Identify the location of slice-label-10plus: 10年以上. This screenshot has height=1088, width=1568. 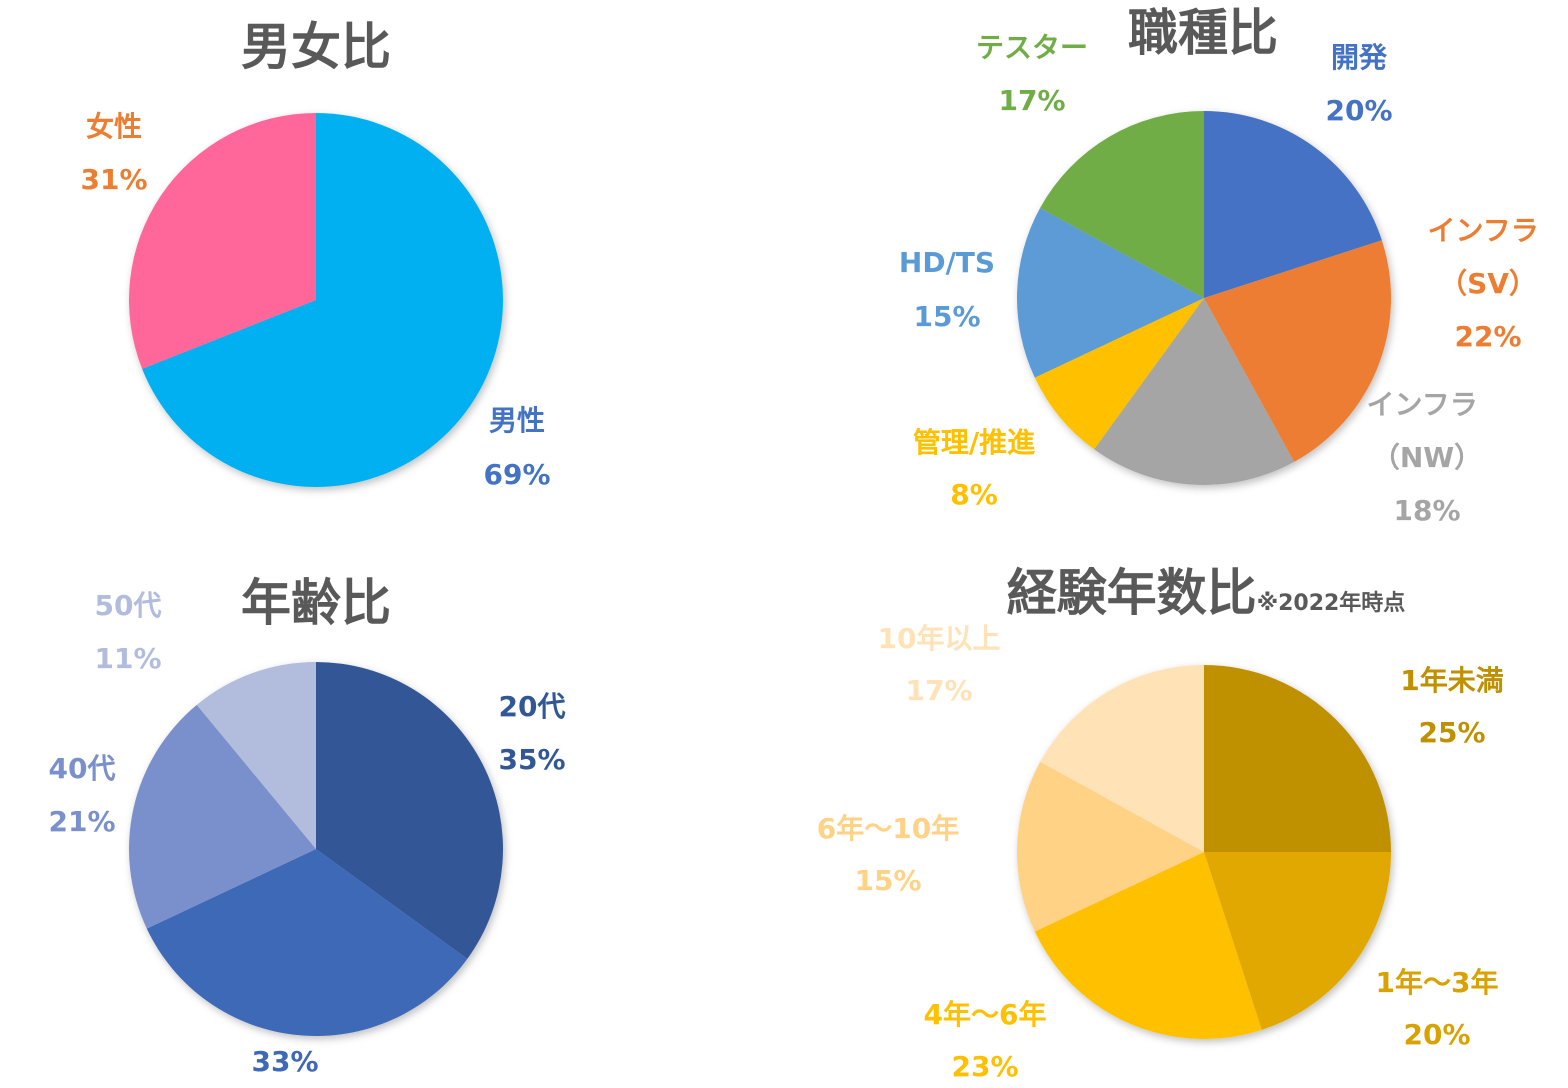
(939, 638).